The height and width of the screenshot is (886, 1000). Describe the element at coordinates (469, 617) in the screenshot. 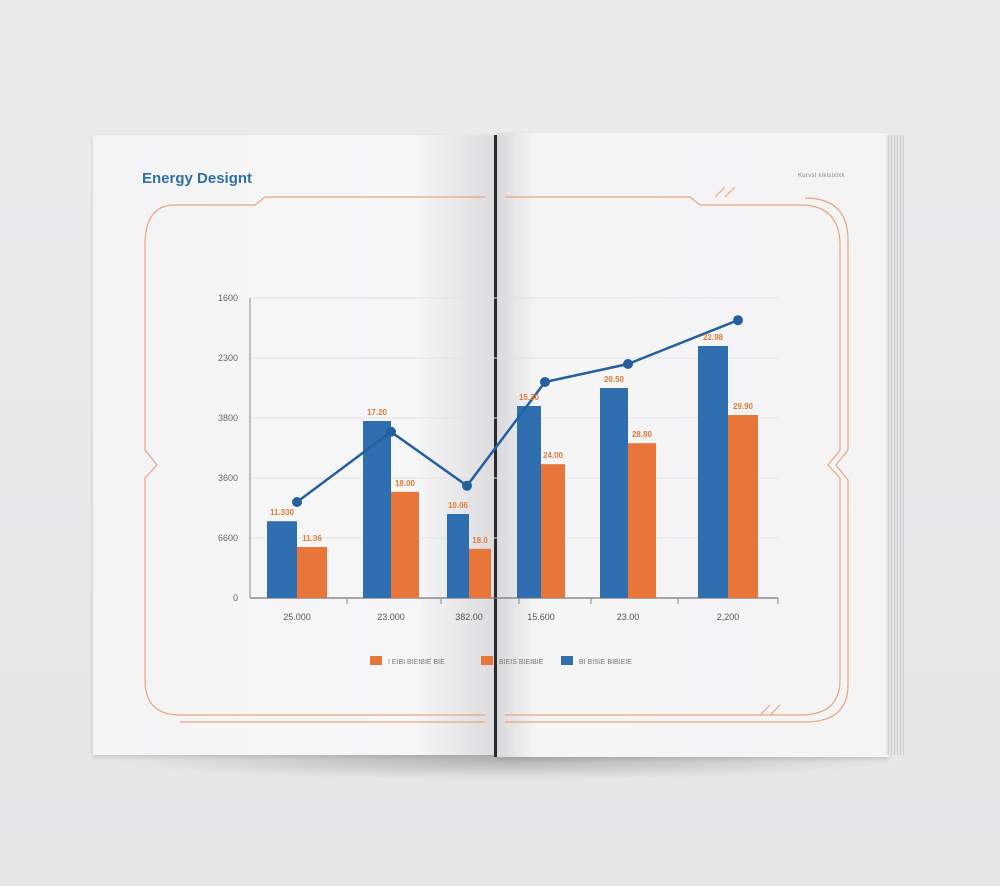

I see `x-tick-label: 382.00` at that location.